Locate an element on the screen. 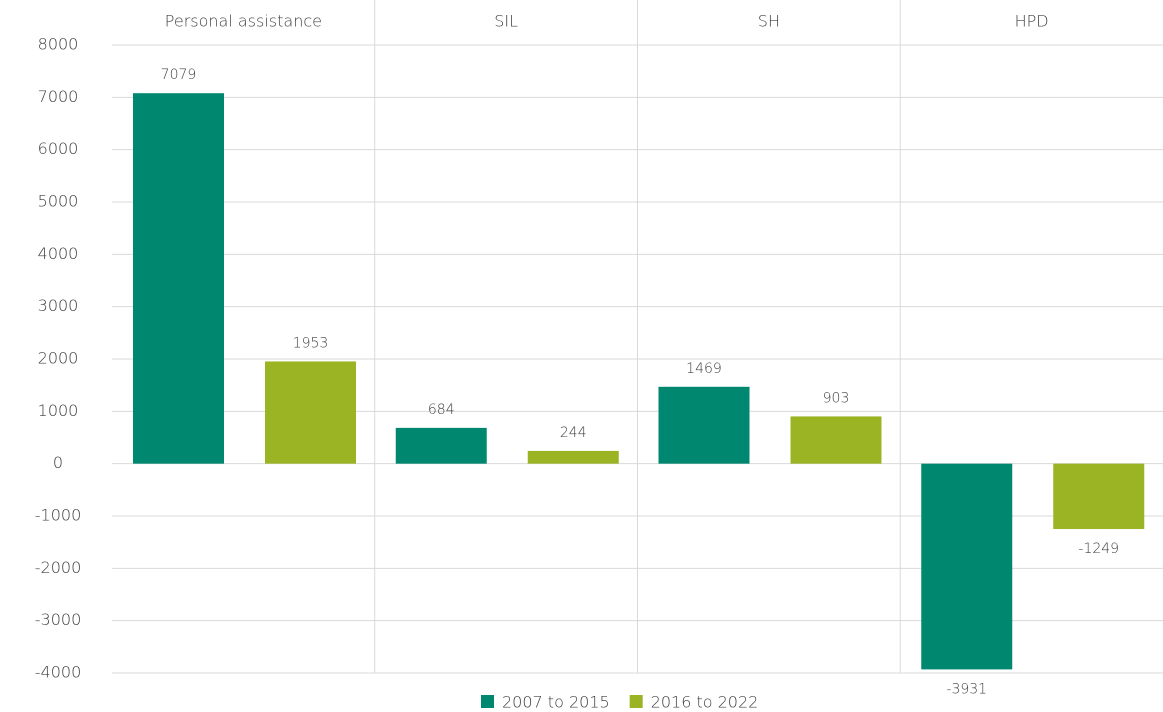  y-tick-label: 6000 is located at coordinates (58, 148).